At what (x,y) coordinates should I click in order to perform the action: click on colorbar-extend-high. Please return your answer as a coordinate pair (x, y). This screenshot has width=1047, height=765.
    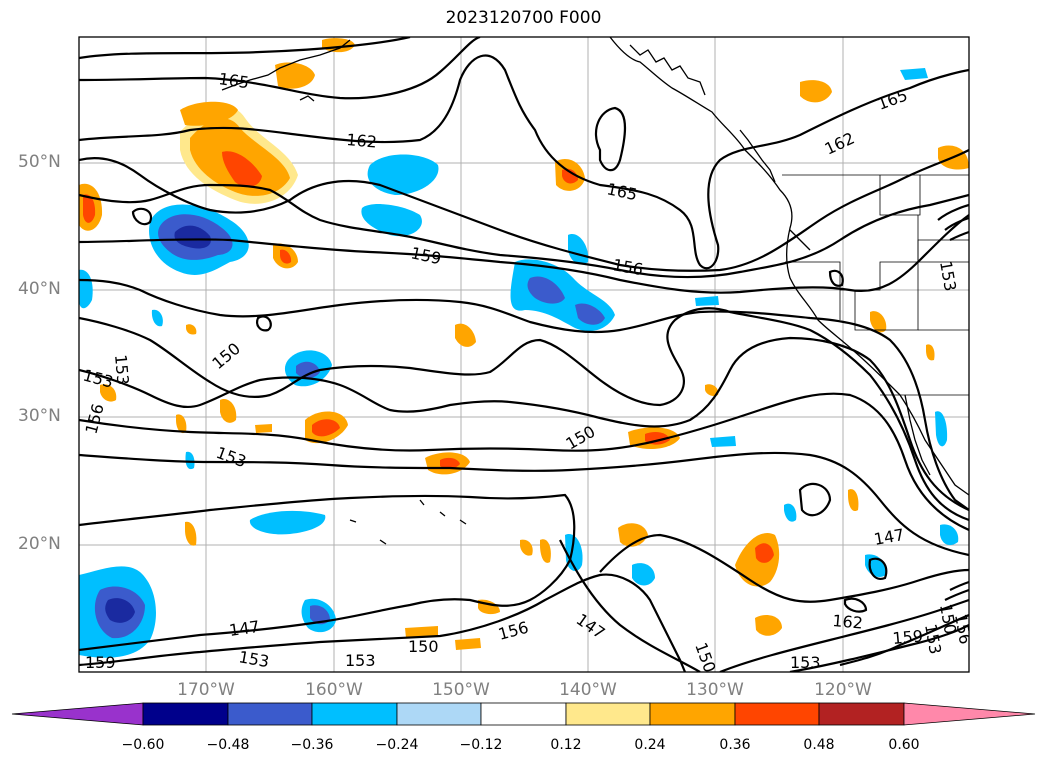
    Looking at the image, I should click on (969, 714).